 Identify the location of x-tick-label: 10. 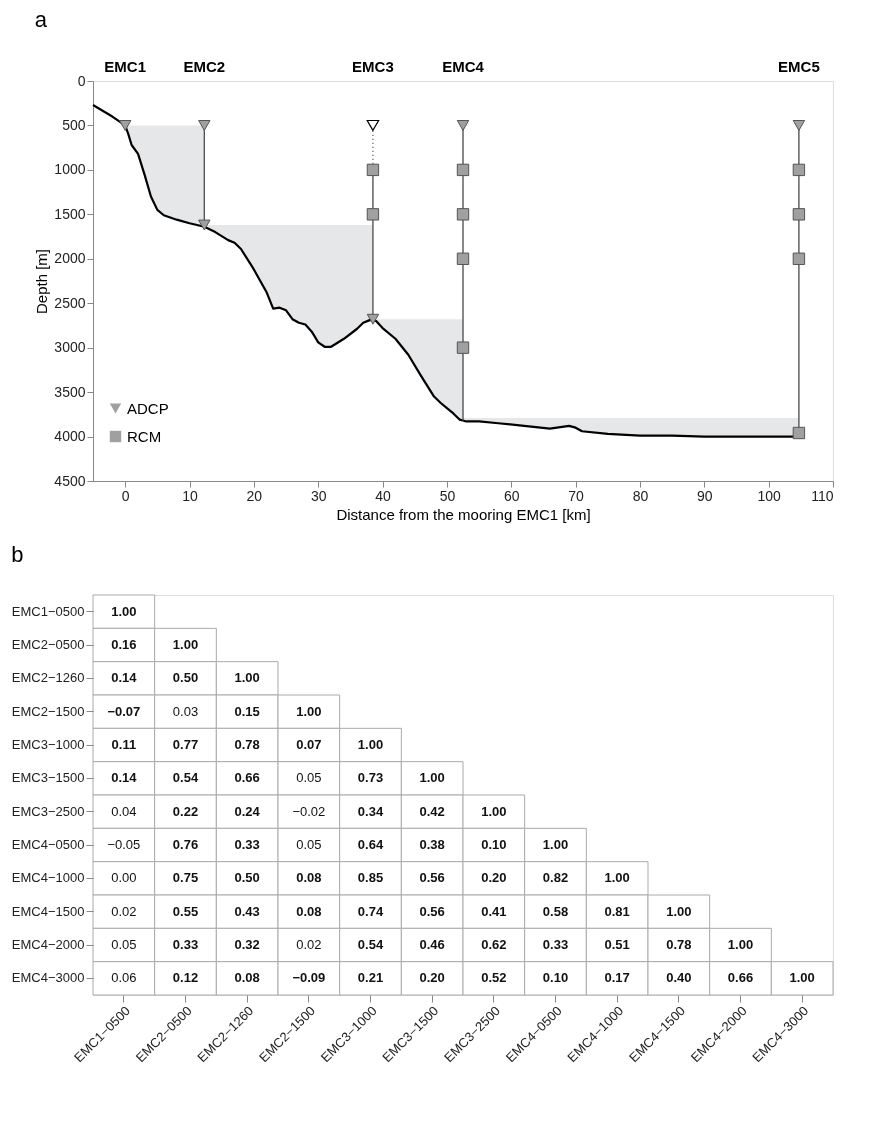
(190, 495).